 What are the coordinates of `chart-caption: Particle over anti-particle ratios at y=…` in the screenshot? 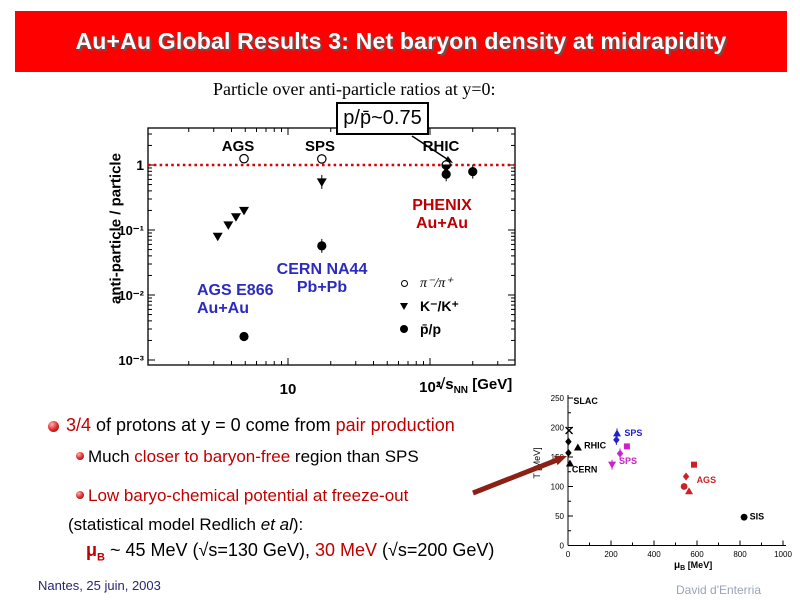 It's located at (354, 89).